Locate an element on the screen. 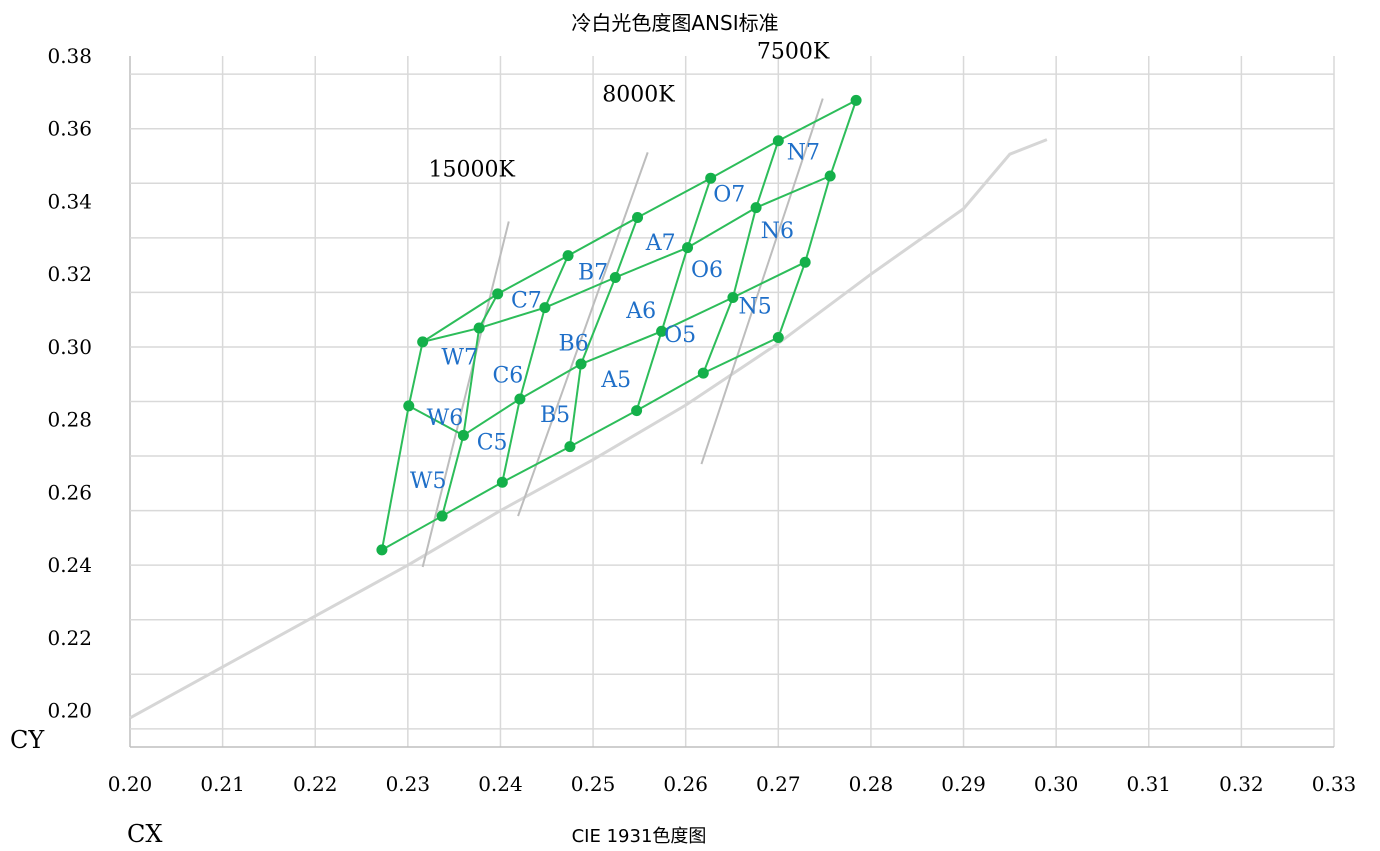 Image resolution: width=1380 pixels, height=851 pixels. bin-label: N5 is located at coordinates (755, 306).